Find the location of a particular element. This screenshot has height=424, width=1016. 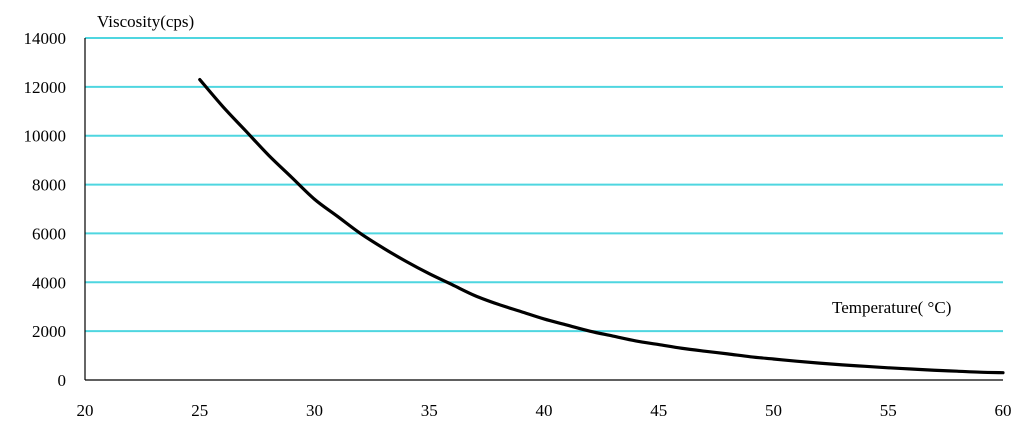

y-tick-label: 4000 is located at coordinates (49, 282).